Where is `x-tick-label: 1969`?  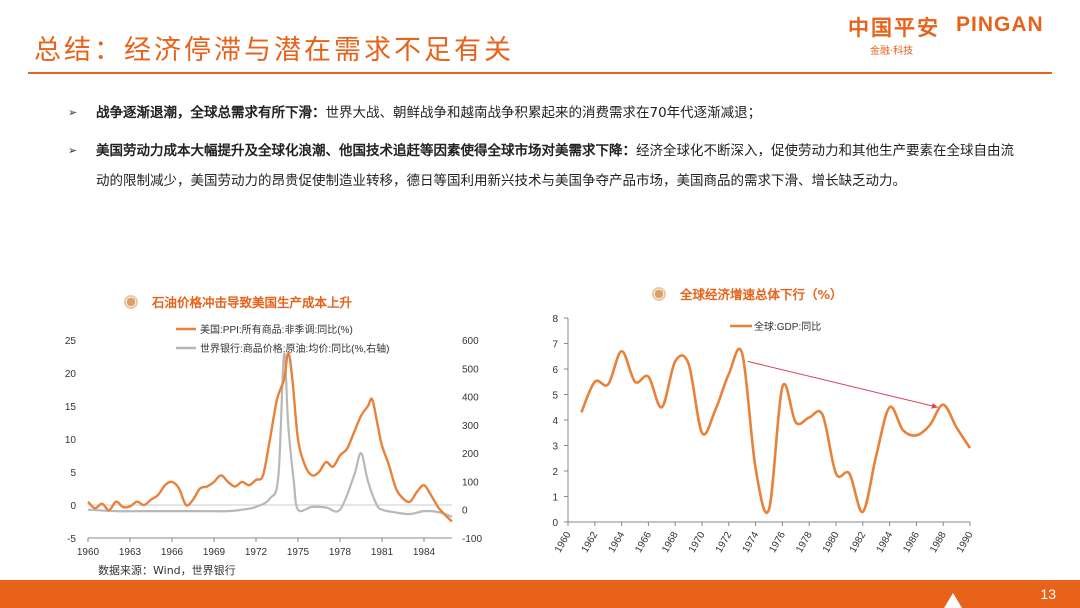 x-tick-label: 1969 is located at coordinates (214, 552).